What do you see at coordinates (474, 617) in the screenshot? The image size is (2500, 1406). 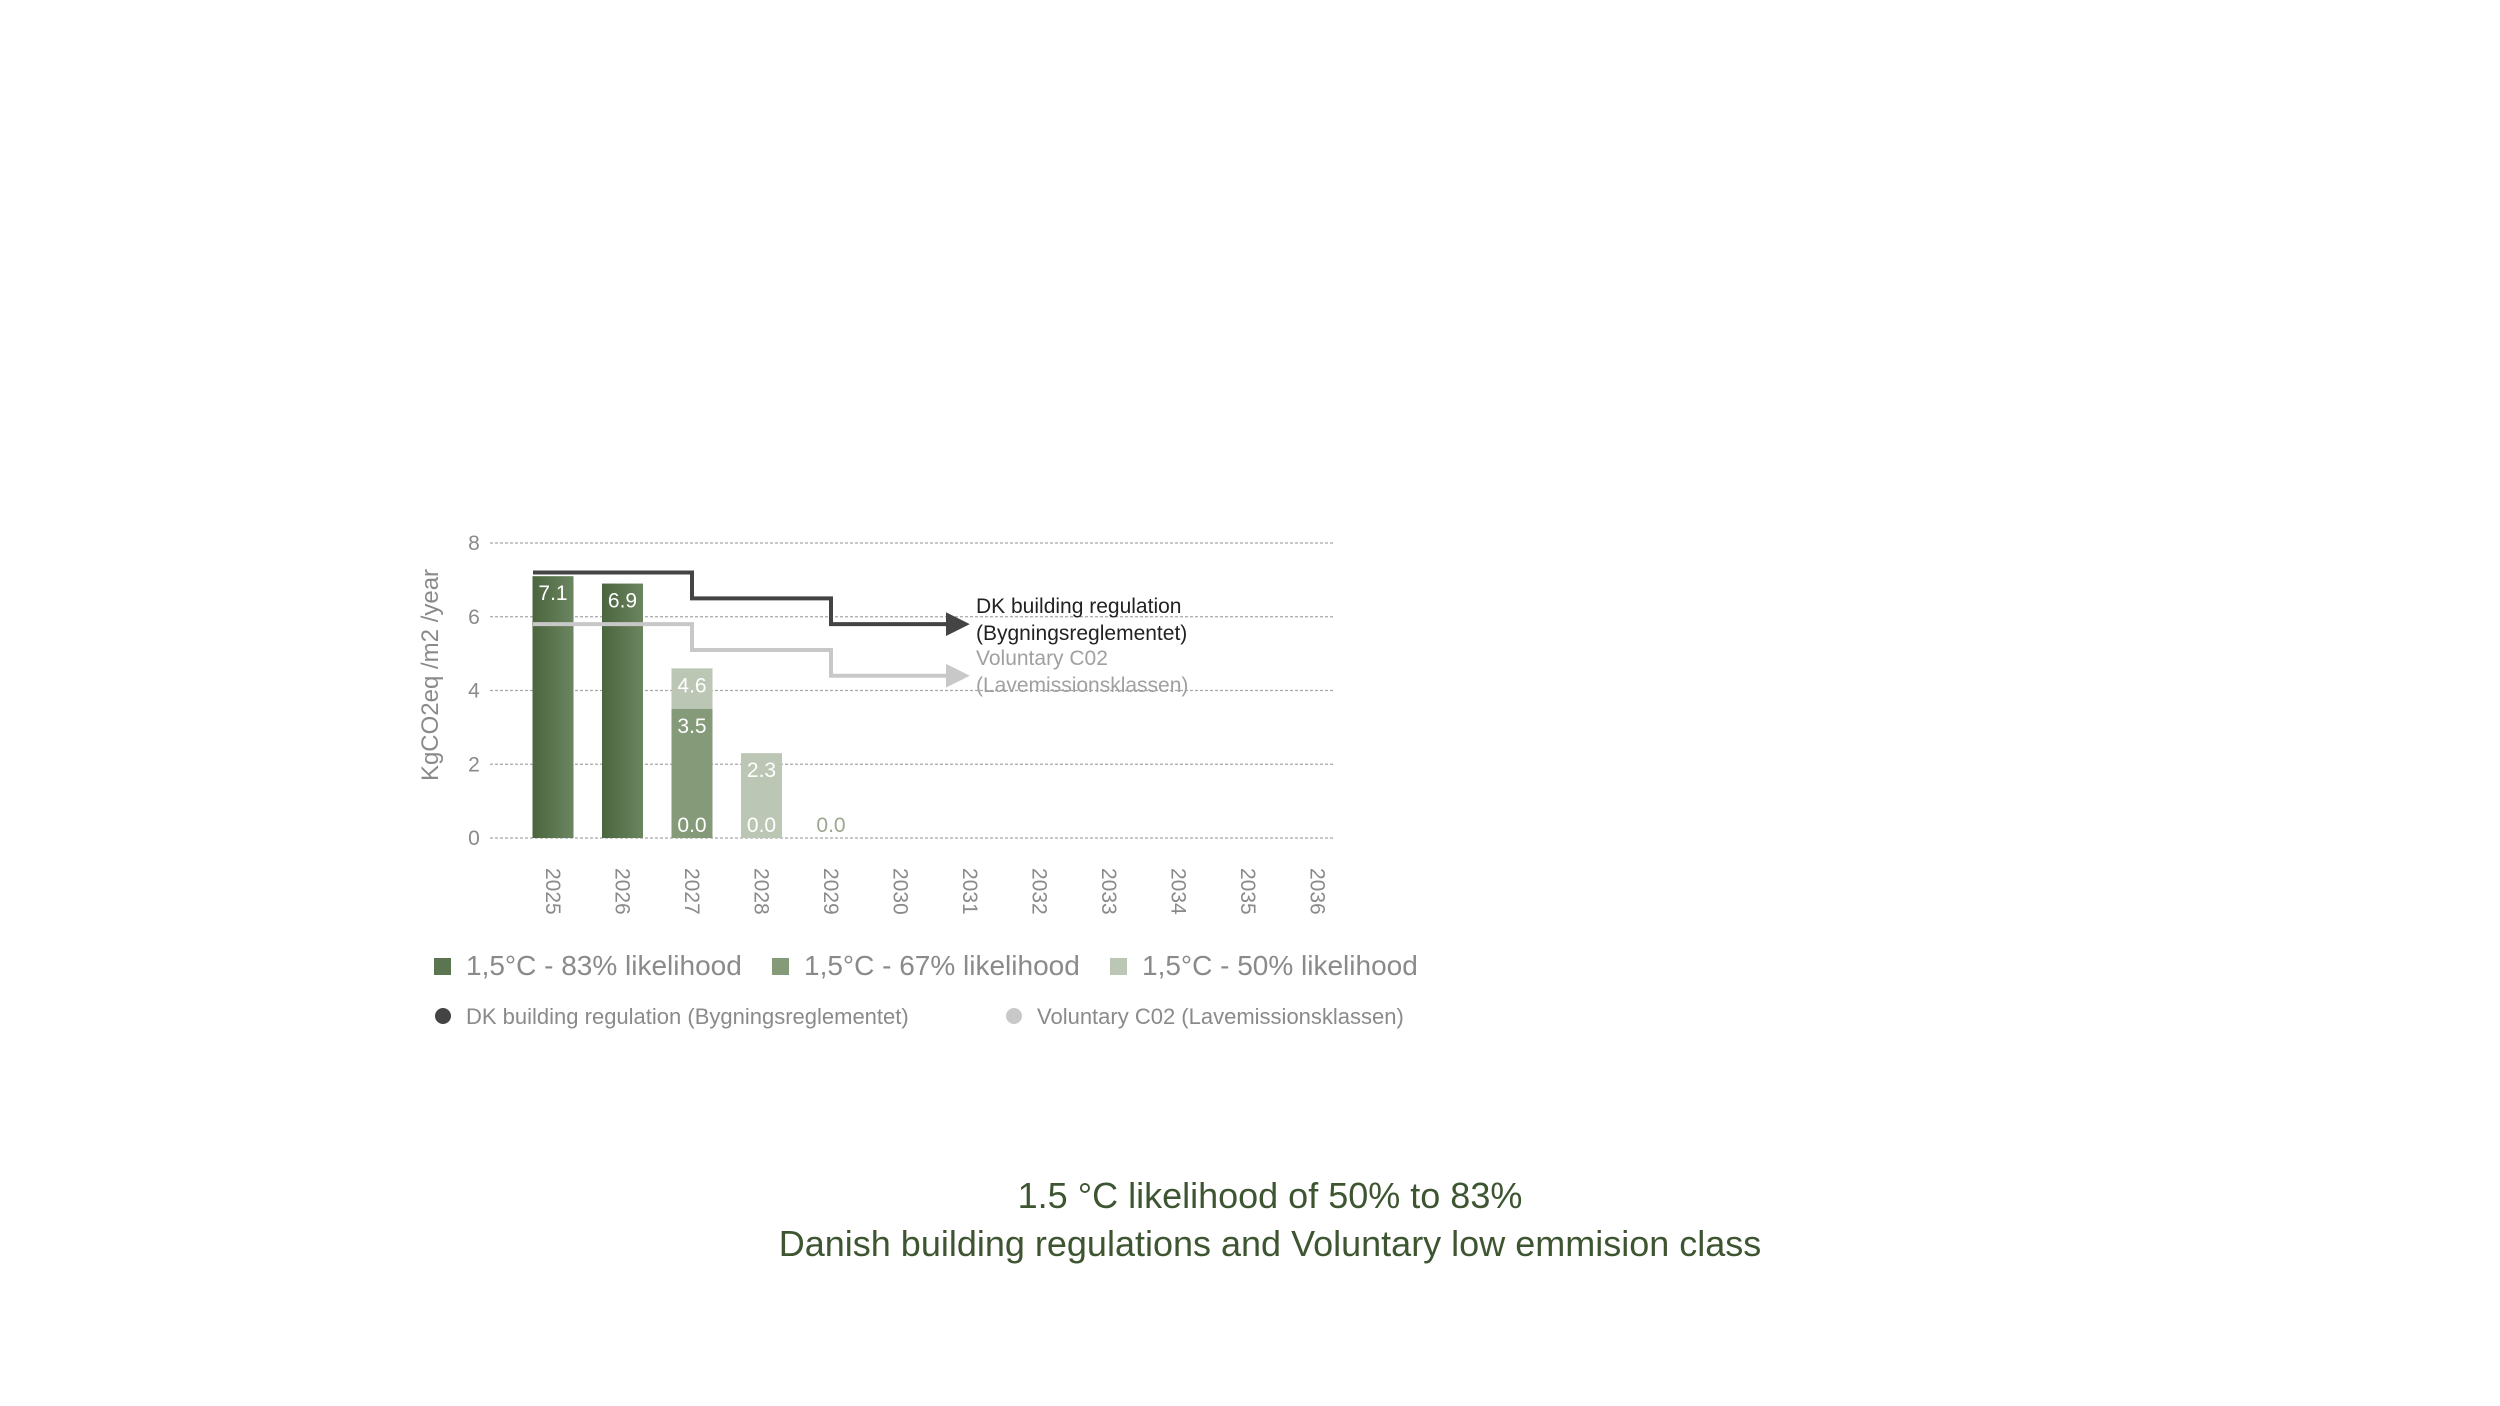 I see `y-tick-label: 6` at bounding box center [474, 617].